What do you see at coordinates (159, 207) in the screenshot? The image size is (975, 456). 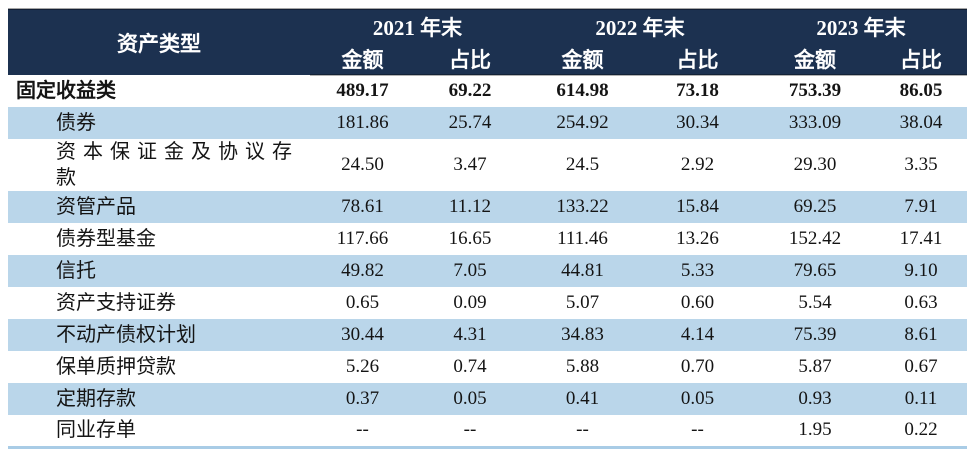 I see `asset-type-cell: 资管产品` at bounding box center [159, 207].